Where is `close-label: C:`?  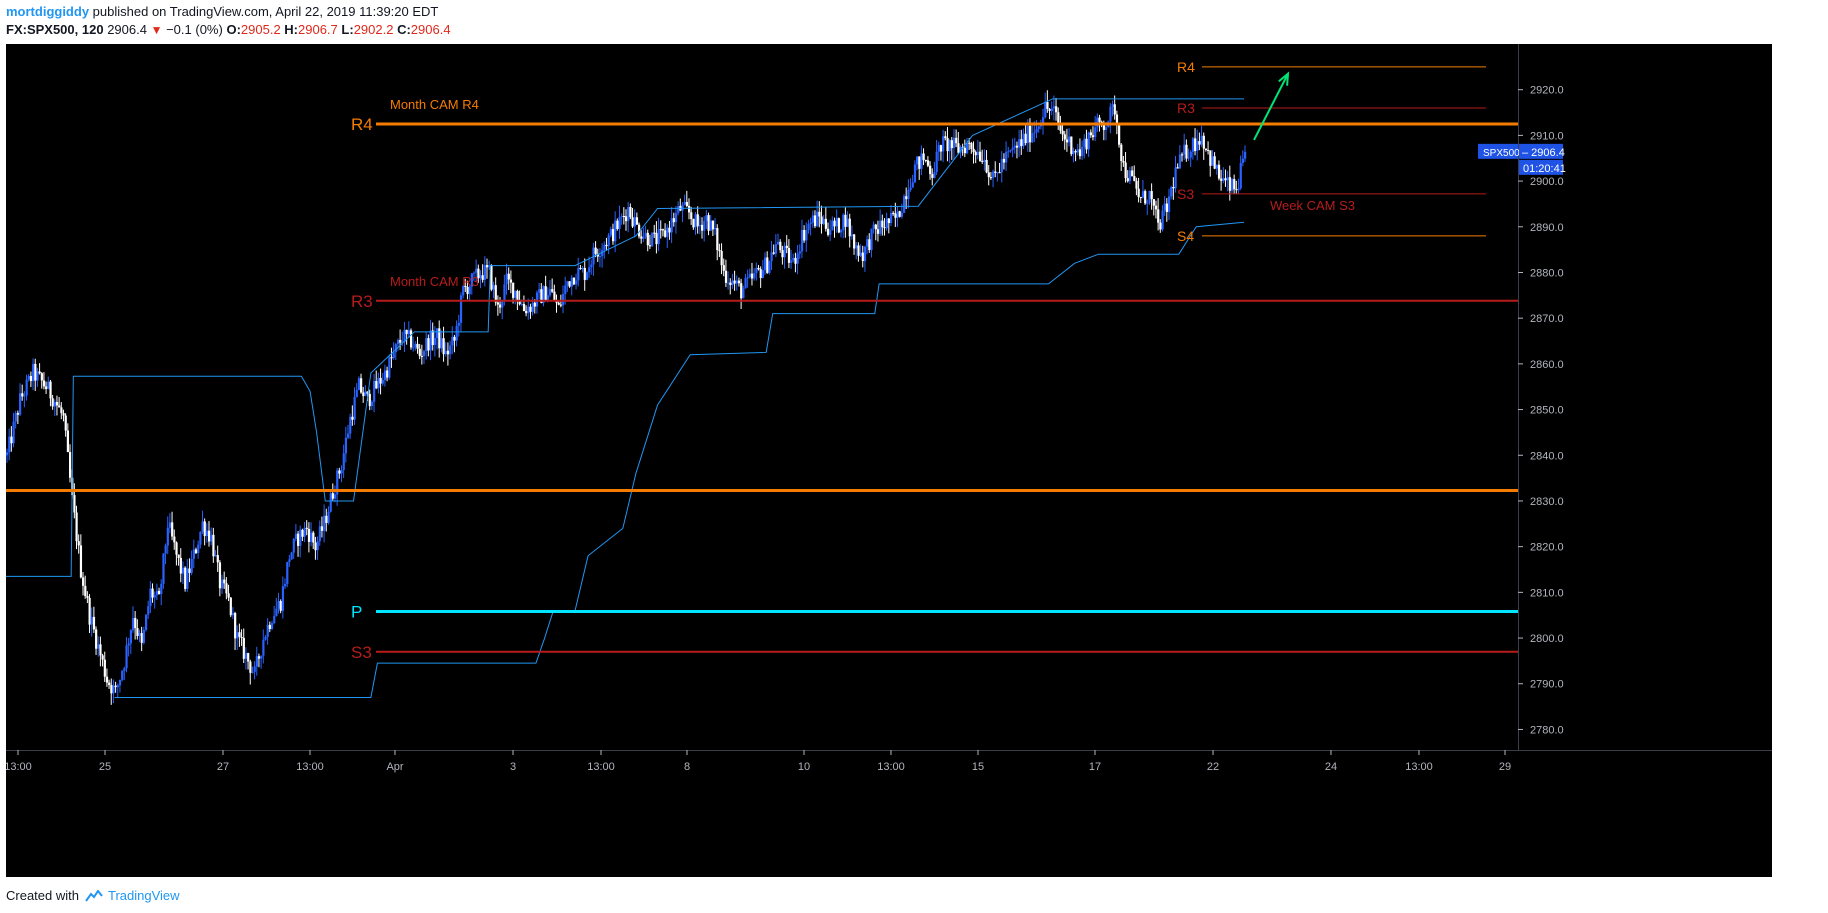
close-label: C: is located at coordinates (404, 29).